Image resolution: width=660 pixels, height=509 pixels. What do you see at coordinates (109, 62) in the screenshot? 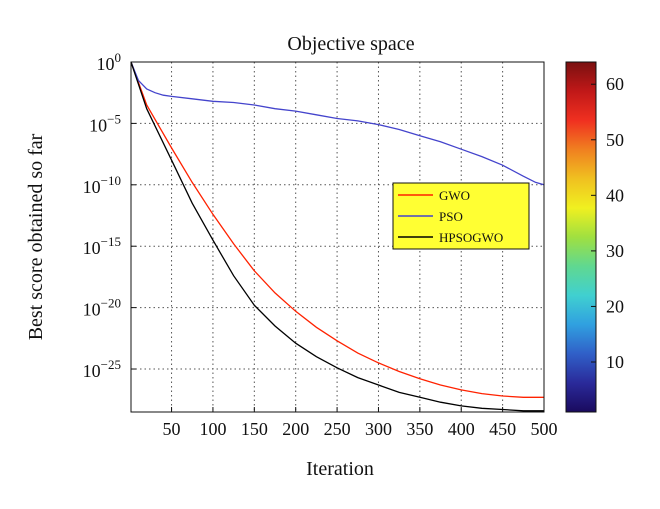
I see `y-tick-label: 10⁰` at bounding box center [109, 62].